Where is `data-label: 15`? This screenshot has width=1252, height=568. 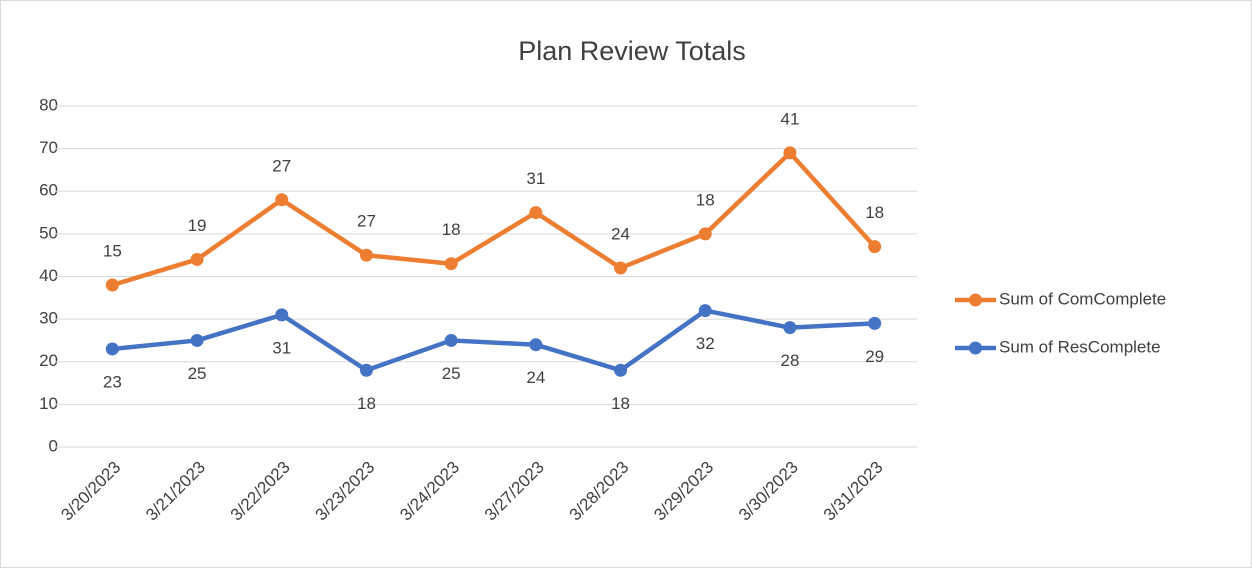 data-label: 15 is located at coordinates (112, 251).